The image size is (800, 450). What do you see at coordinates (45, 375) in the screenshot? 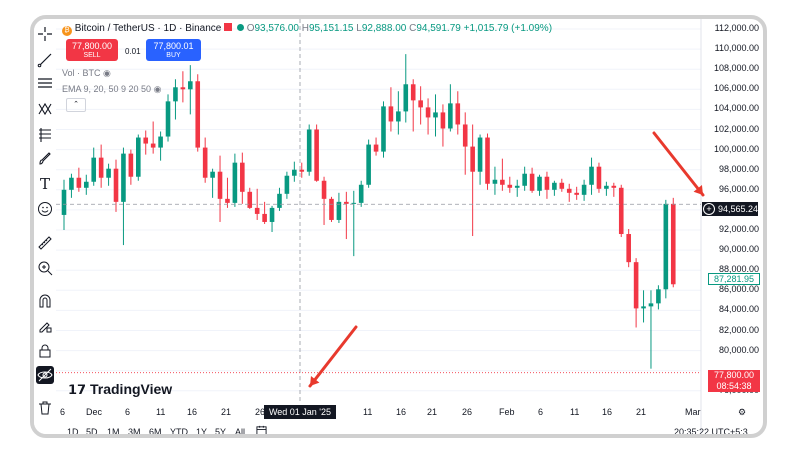
I see `hide-drawings-icon` at bounding box center [45, 375].